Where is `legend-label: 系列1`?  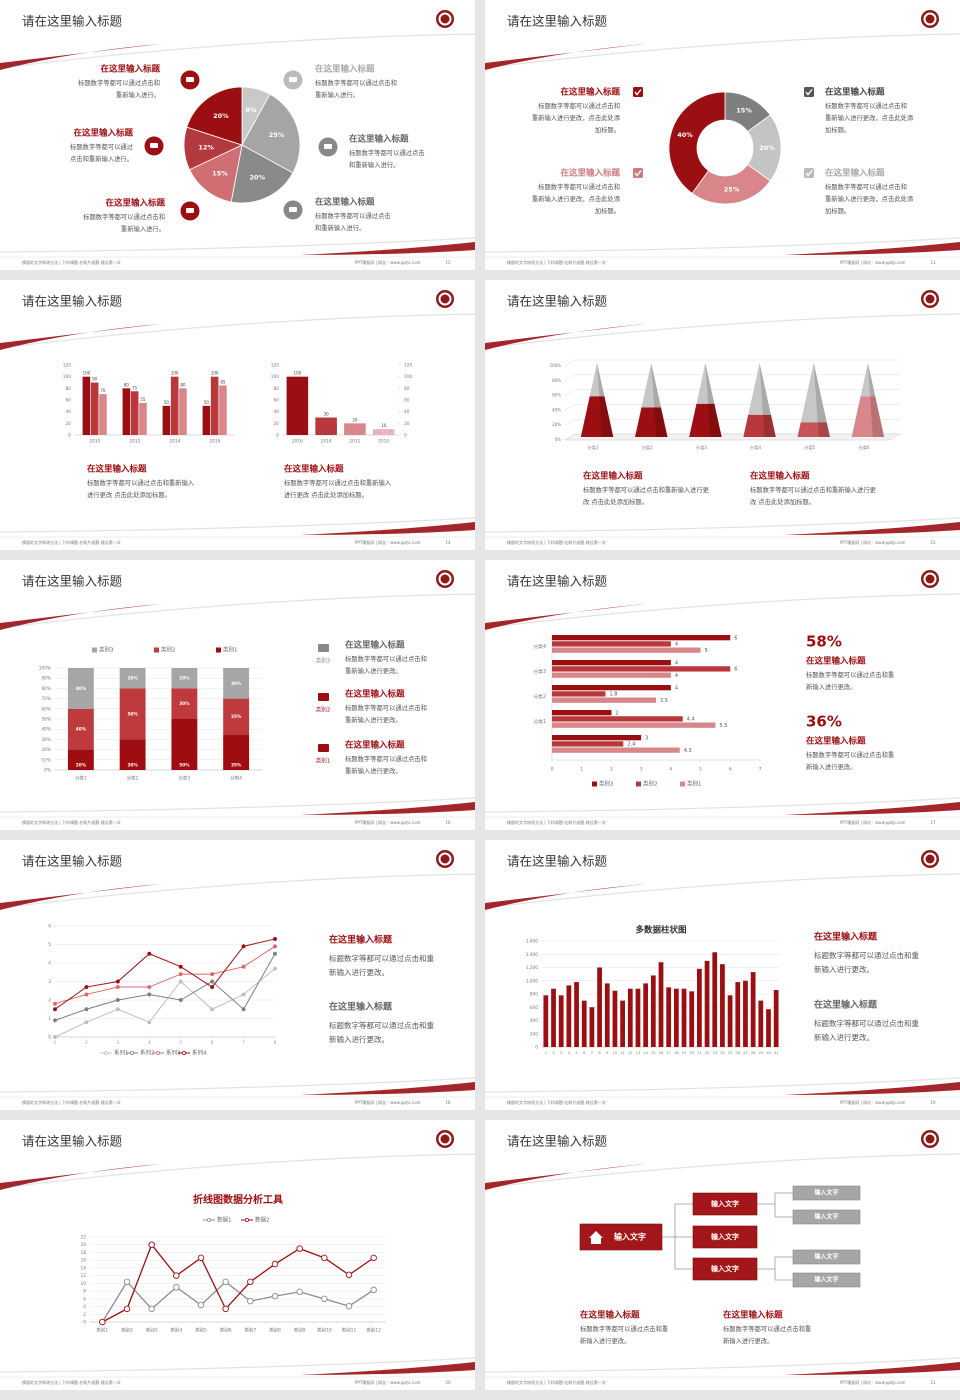 legend-label: 系列1 is located at coordinates (121, 1053).